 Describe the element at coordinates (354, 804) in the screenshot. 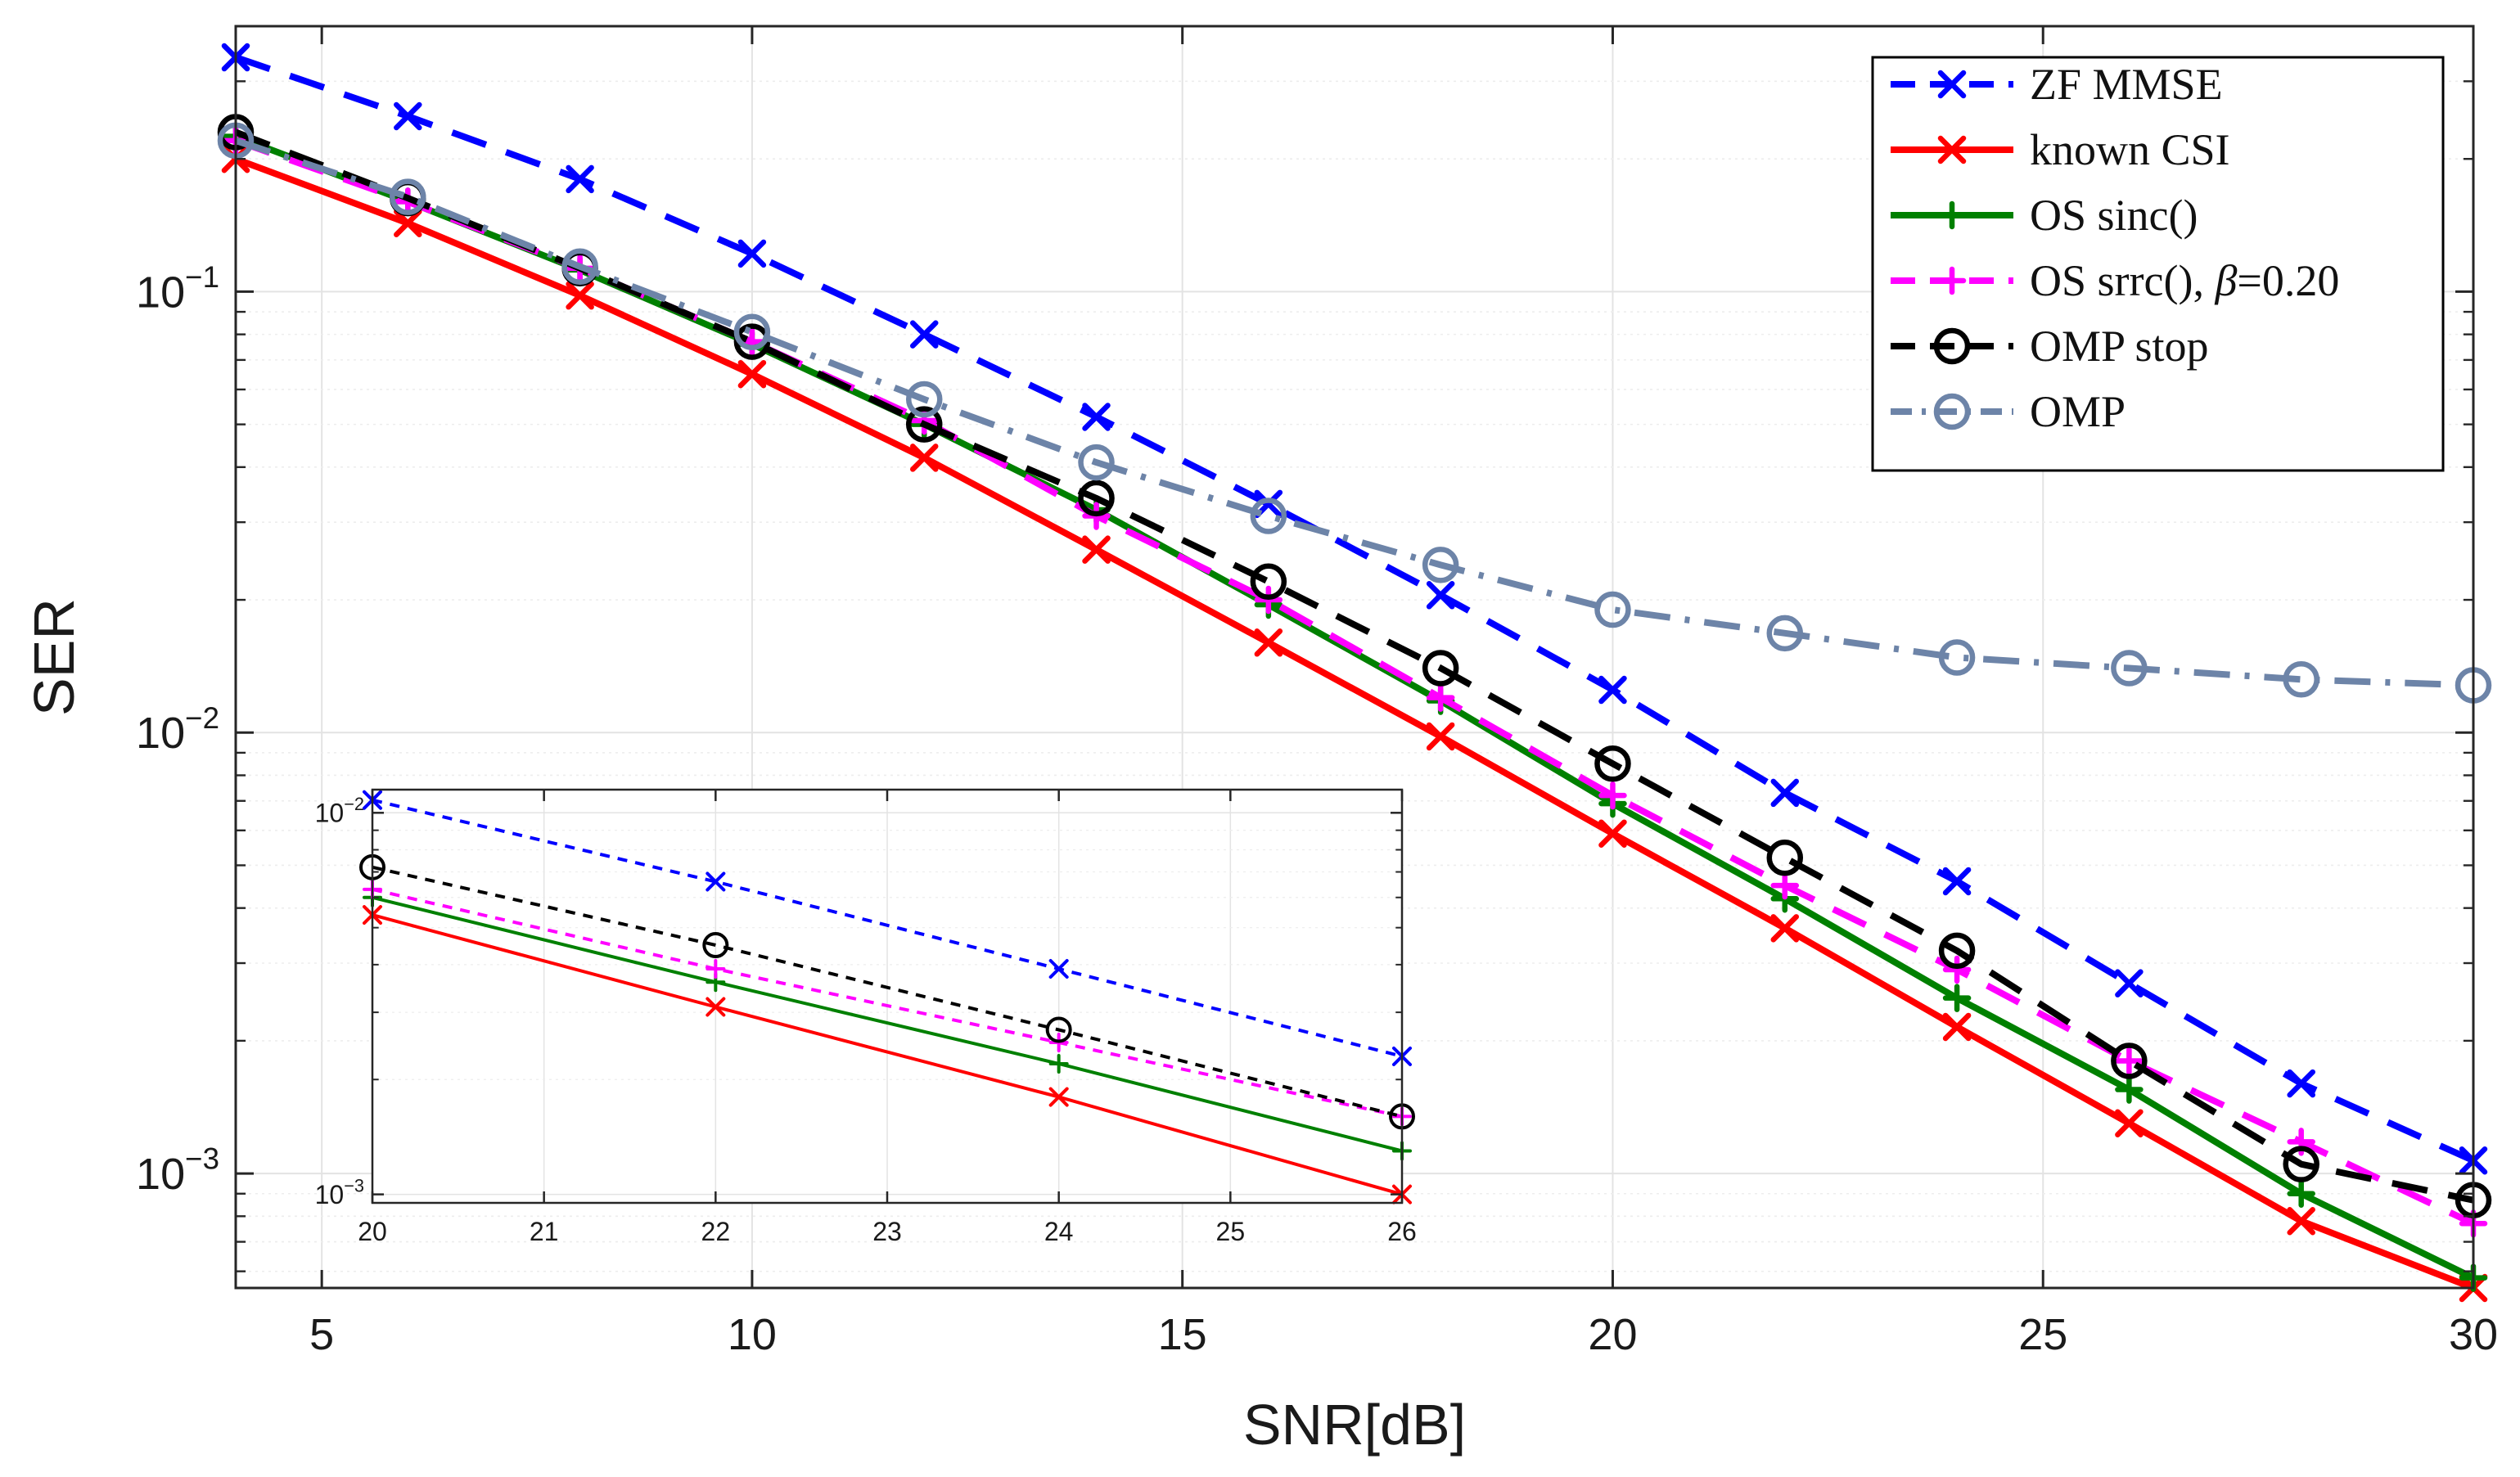

I see `inset-y-tick-label-exponent: −2` at that location.